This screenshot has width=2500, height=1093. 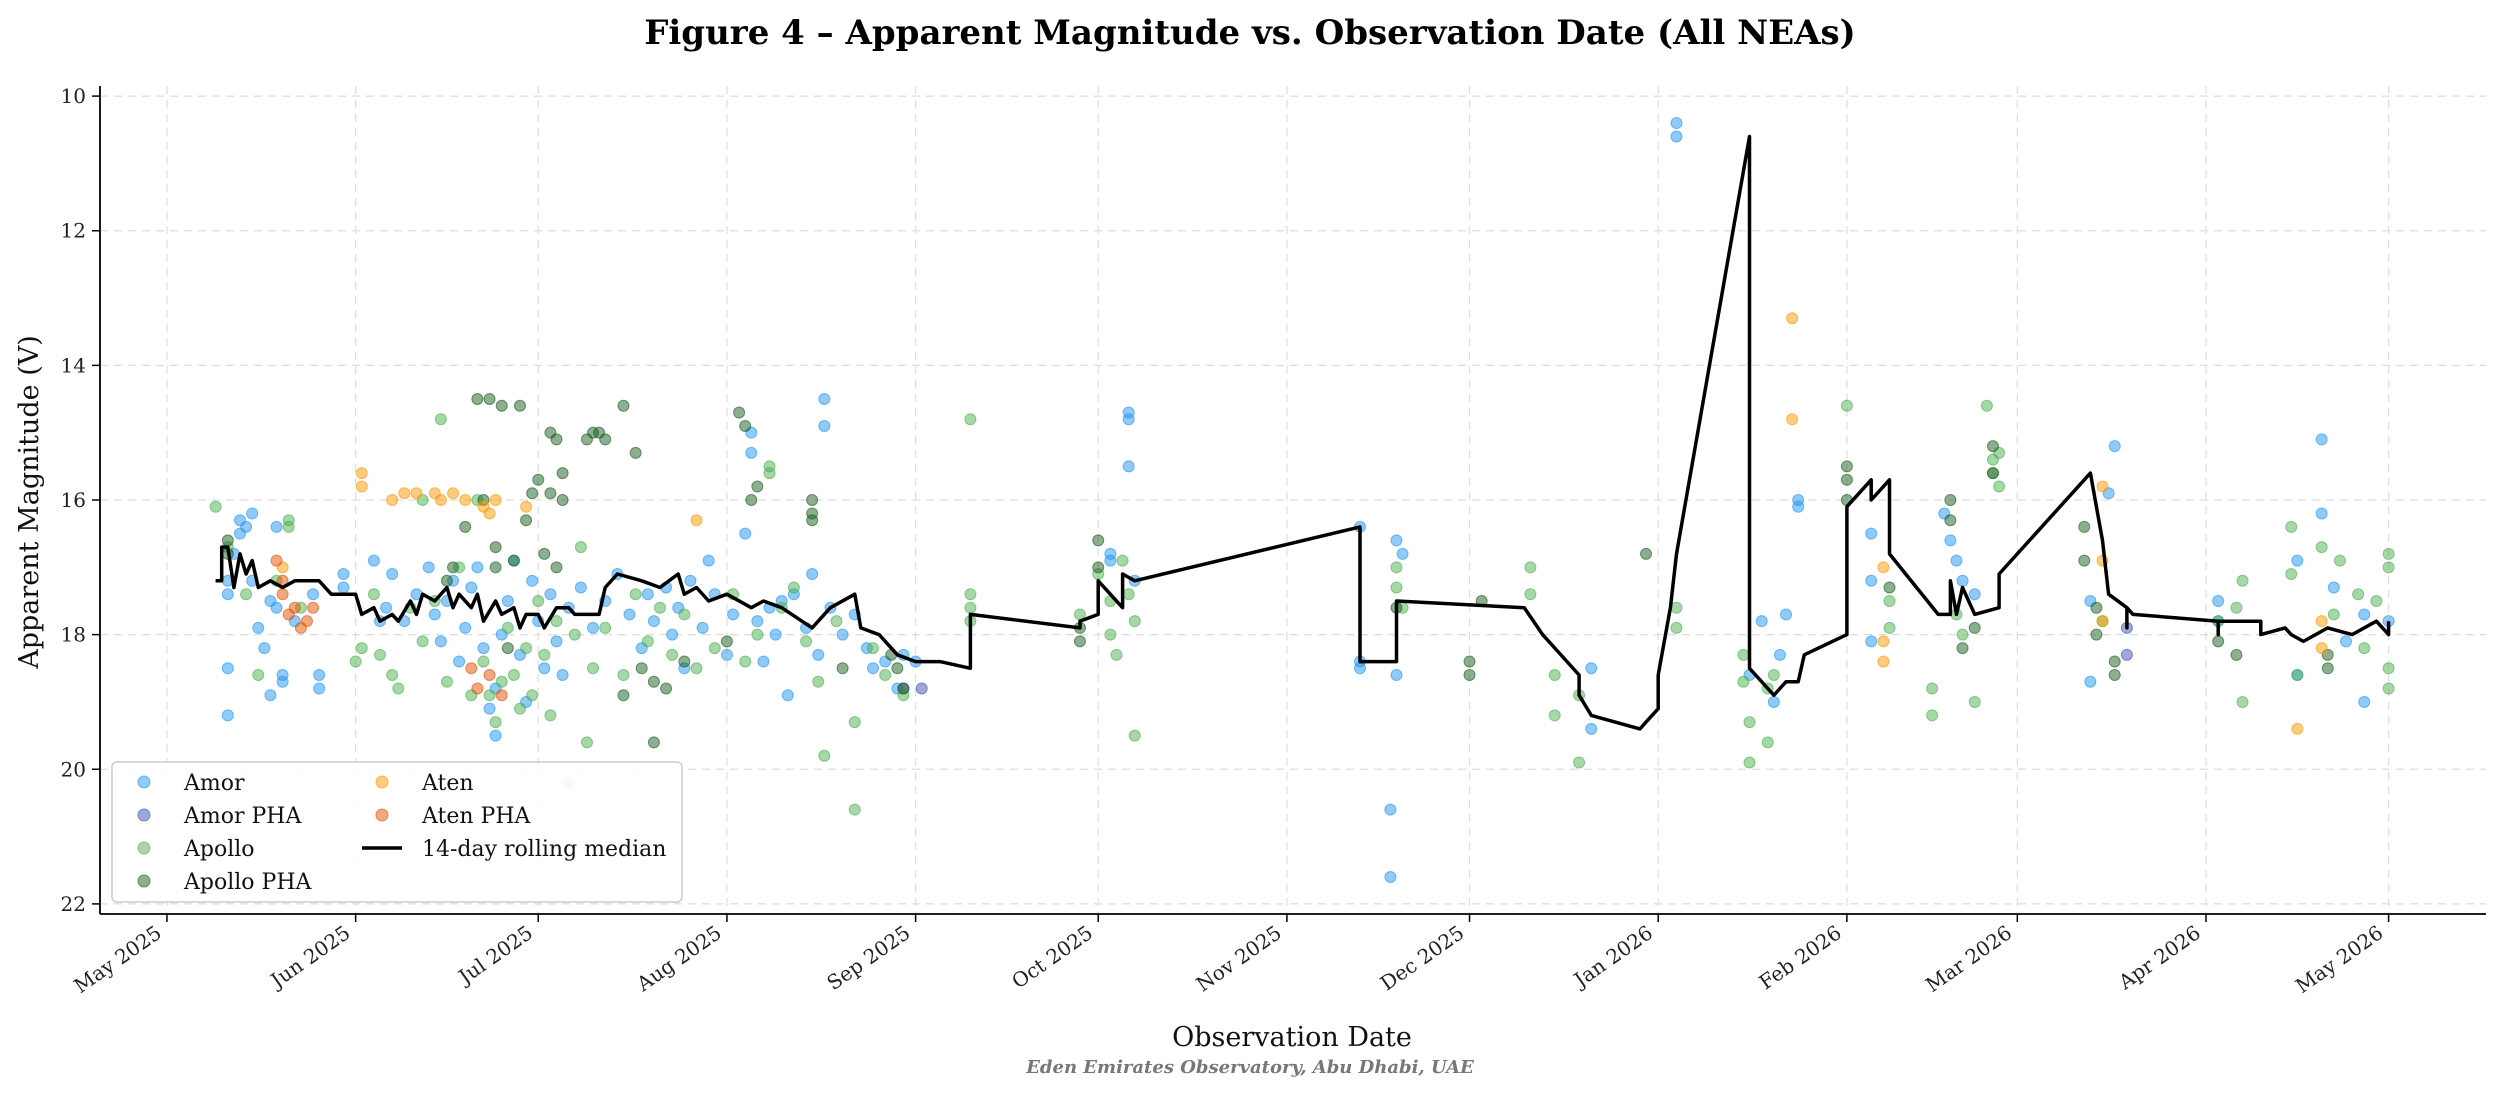 What do you see at coordinates (29, 502) in the screenshot?
I see `y-axis-title: Apparent Magnitude (V)` at bounding box center [29, 502].